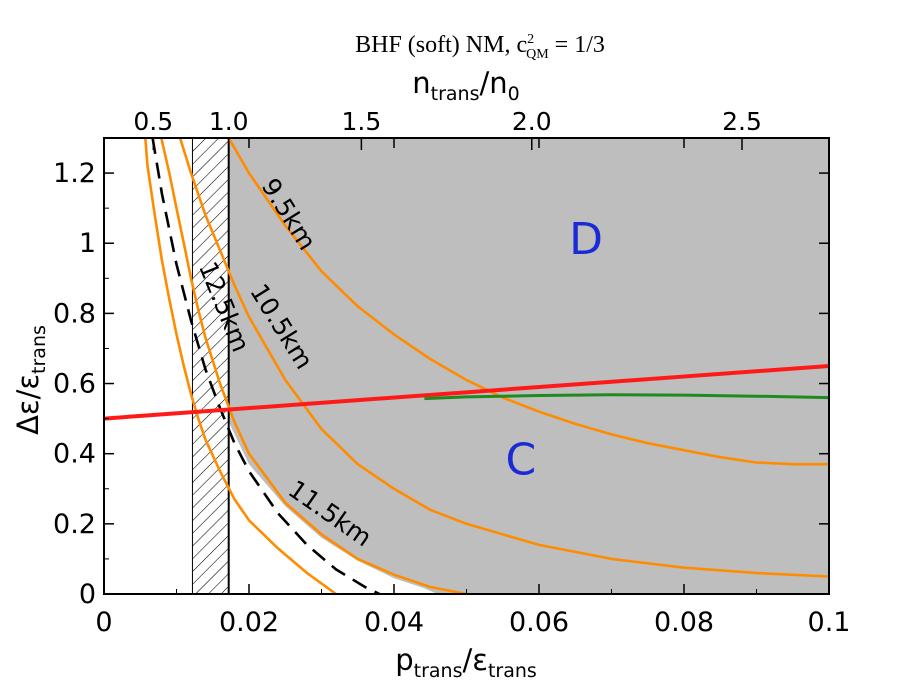  Describe the element at coordinates (30, 380) in the screenshot. I see `y-axis-label: Δε/εtrans` at that location.